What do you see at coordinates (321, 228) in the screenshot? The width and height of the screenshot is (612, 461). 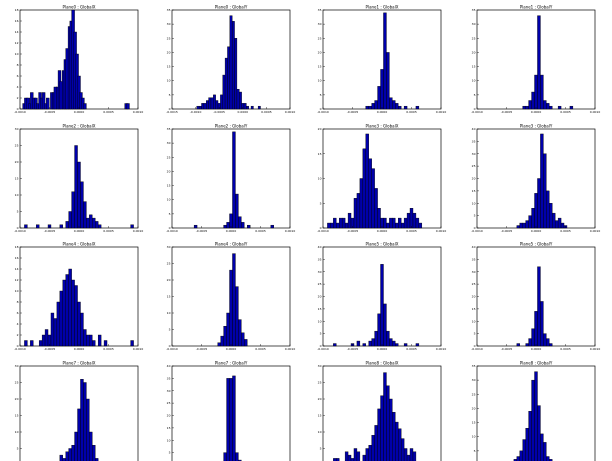 I see `y-tick-label: 0` at bounding box center [321, 228].